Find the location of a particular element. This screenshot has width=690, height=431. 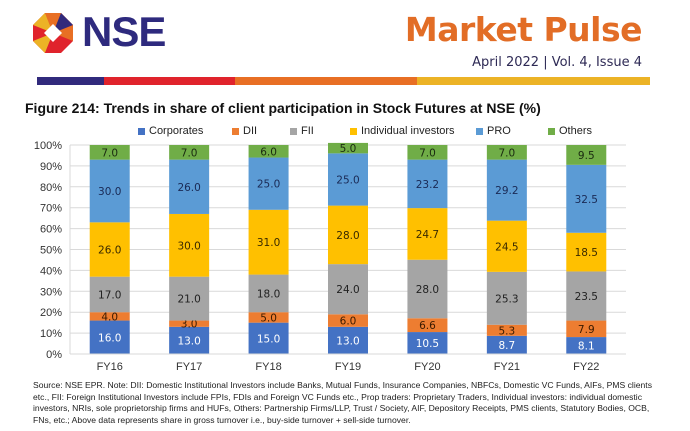

legend-item-individual-investors: Individual investors is located at coordinates (402, 131).